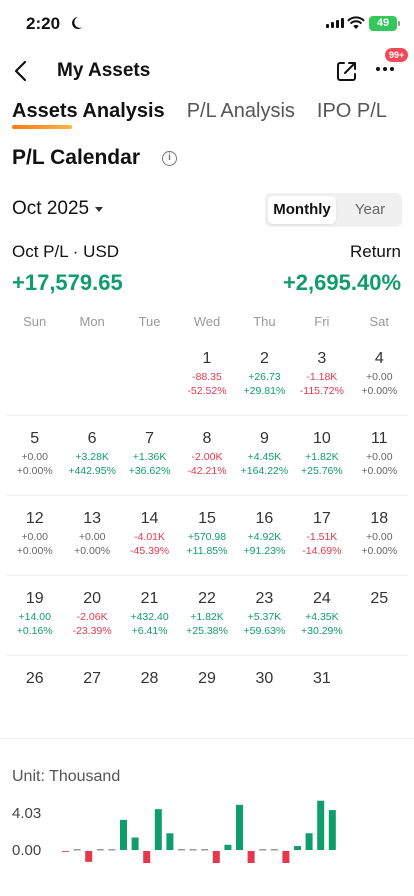 Image resolution: width=414 pixels, height=896 pixels. What do you see at coordinates (58, 209) in the screenshot?
I see `month-selector: Oct 2025` at bounding box center [58, 209].